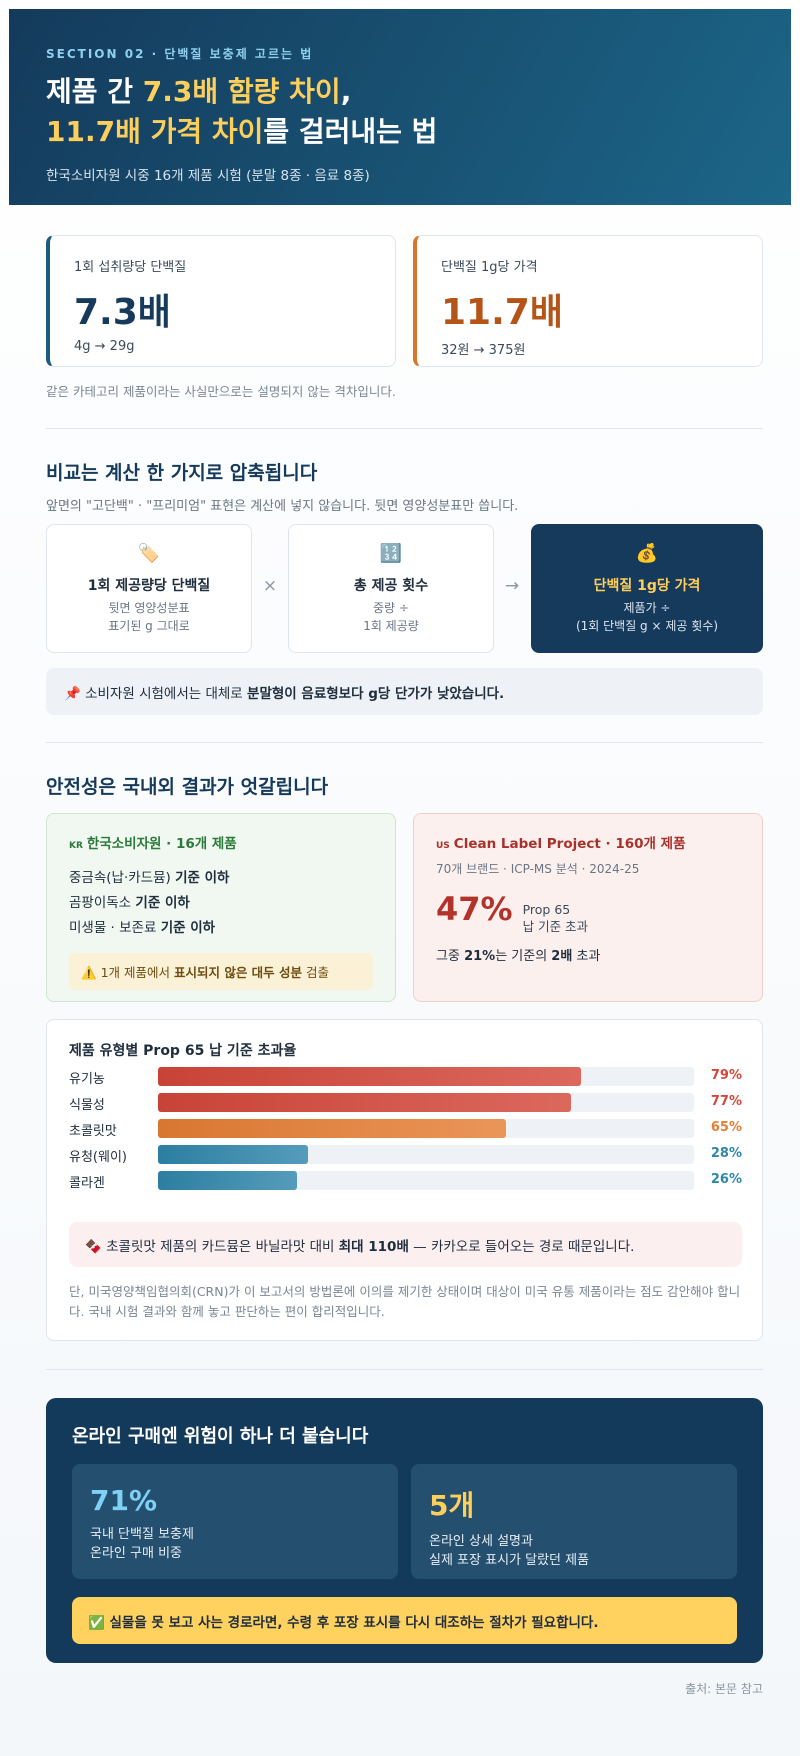 The height and width of the screenshot is (1756, 800). What do you see at coordinates (89, 972) in the screenshot?
I see `warning-icon: ⚠️` at bounding box center [89, 972].